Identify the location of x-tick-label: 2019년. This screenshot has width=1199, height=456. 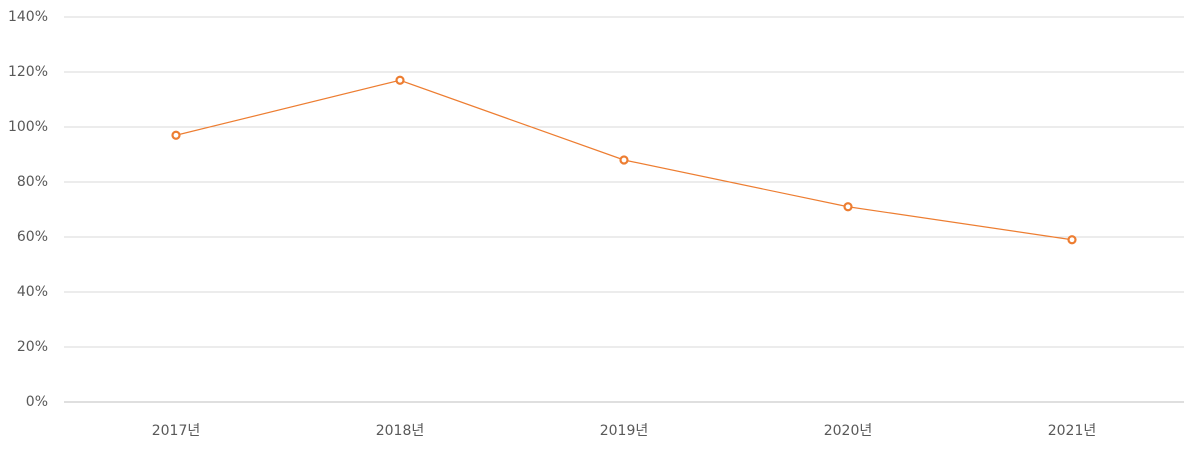
(624, 431).